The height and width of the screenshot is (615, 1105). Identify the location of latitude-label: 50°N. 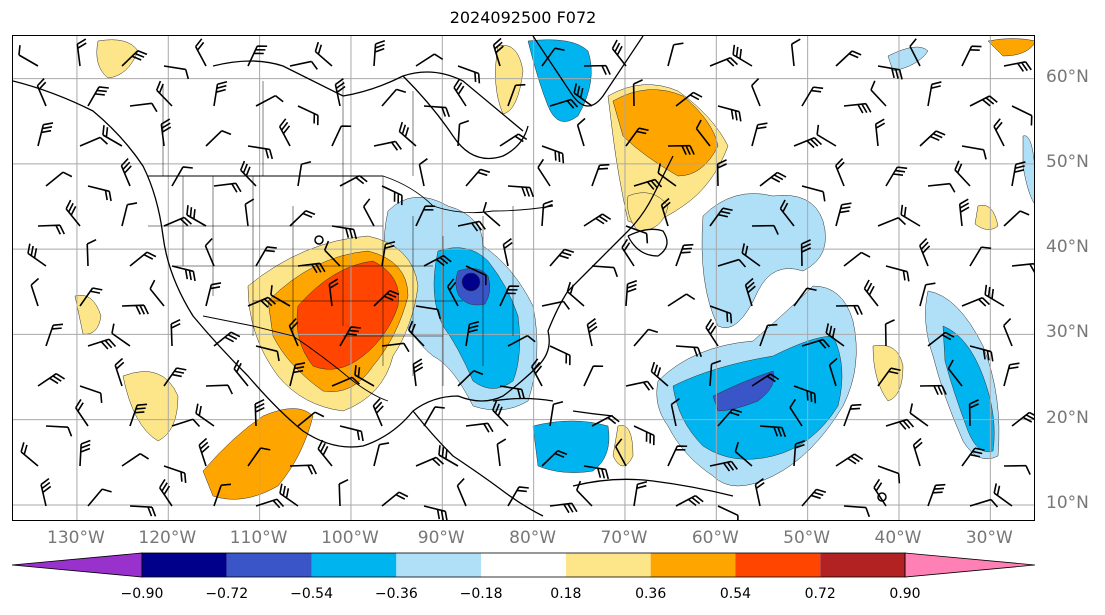
(1067, 161).